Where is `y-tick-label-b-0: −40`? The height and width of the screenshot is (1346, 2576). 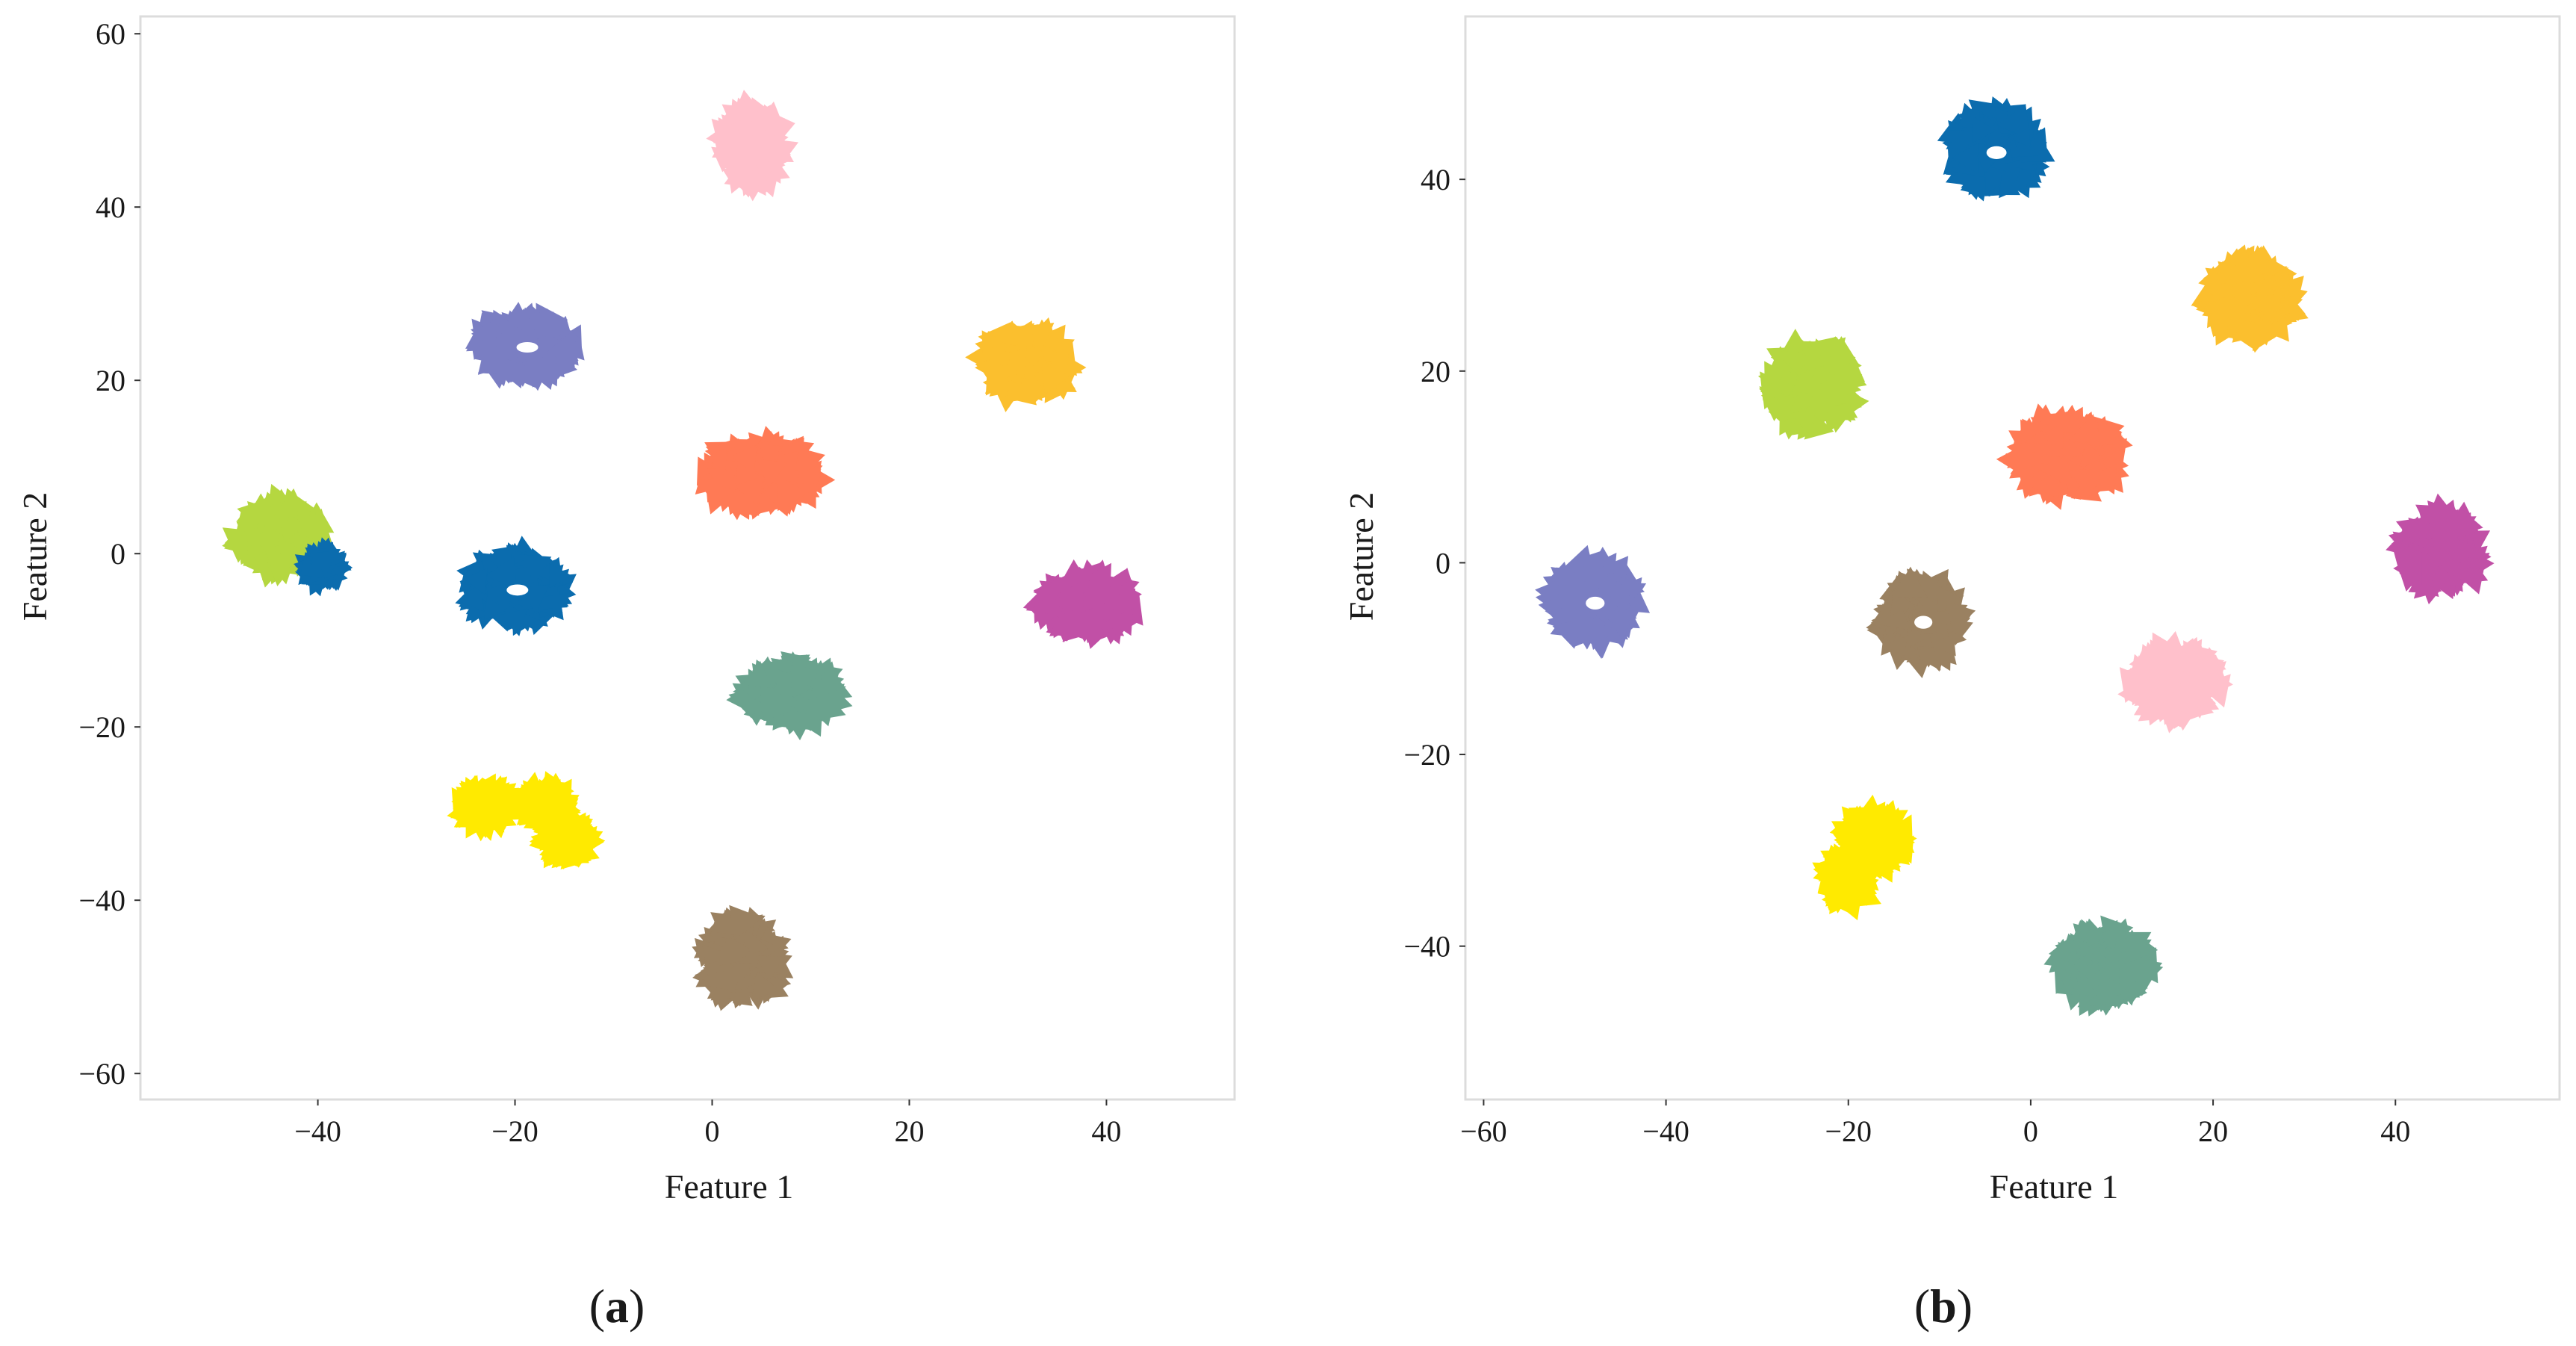
y-tick-label-b-0: −40 is located at coordinates (1427, 947).